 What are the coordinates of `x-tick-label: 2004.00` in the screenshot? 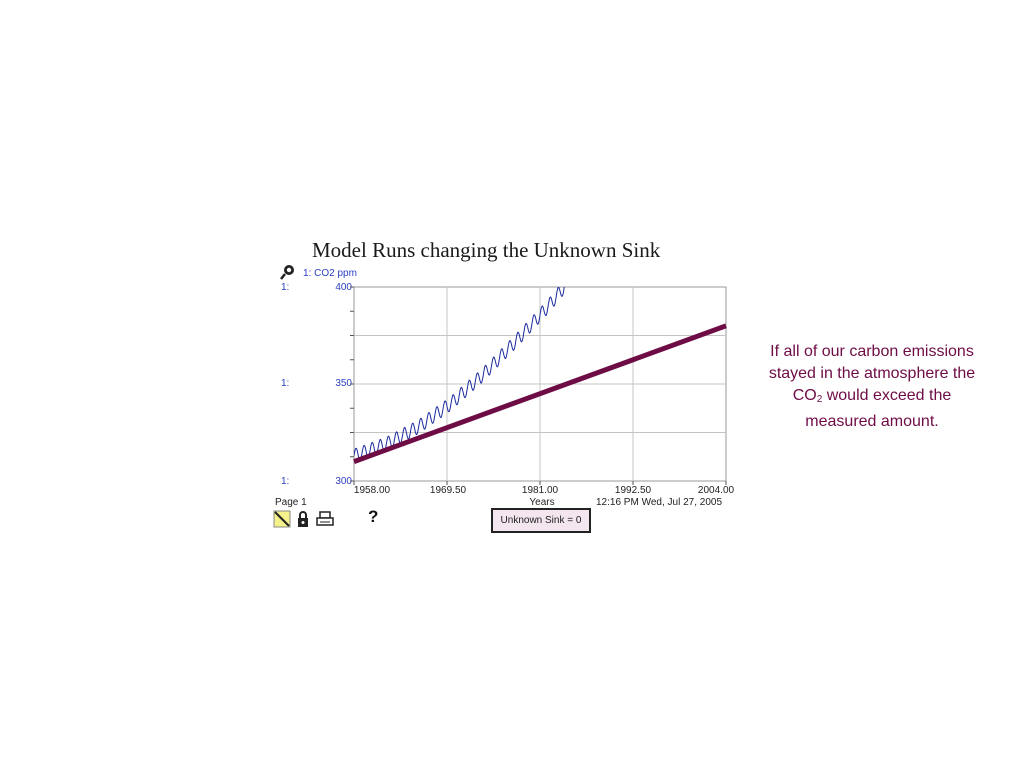 It's located at (716, 490).